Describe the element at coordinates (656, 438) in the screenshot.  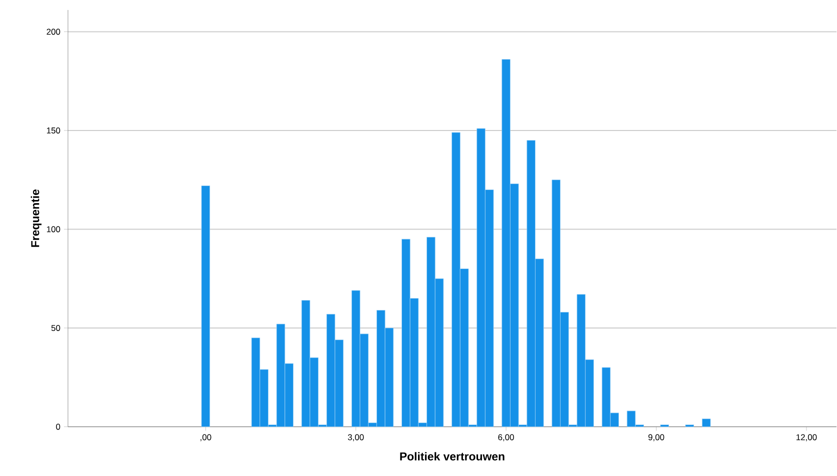
I see `x-tick-label: 9,00` at that location.